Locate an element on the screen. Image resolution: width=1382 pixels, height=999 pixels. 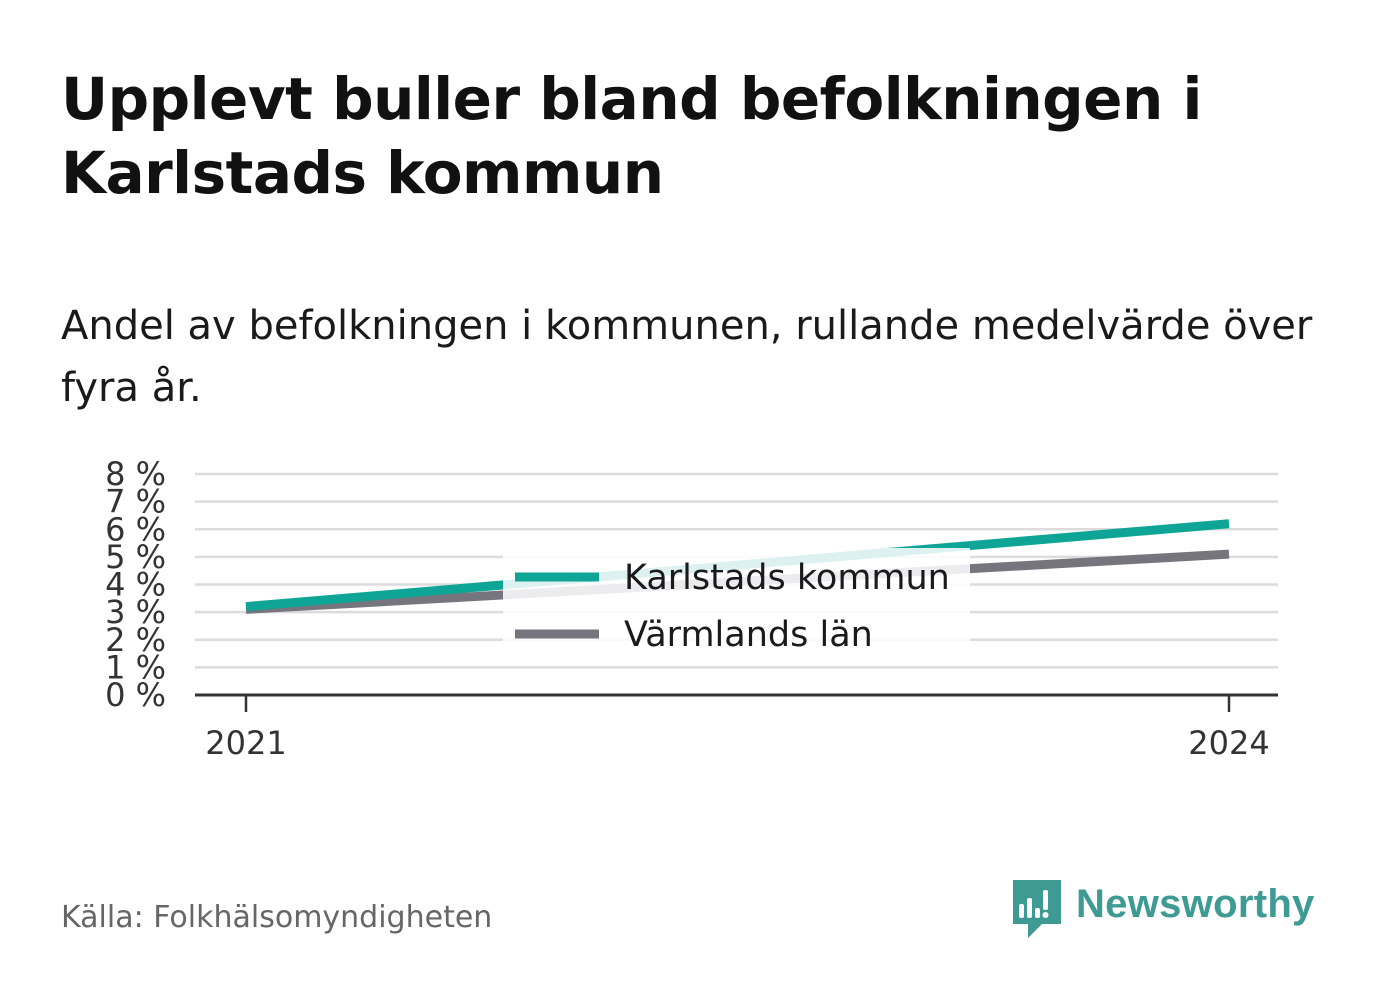
y-axis-ticks: 0 %1 %2 %3 %4 %5 %6 %7 %8 % is located at coordinates (135, 584).